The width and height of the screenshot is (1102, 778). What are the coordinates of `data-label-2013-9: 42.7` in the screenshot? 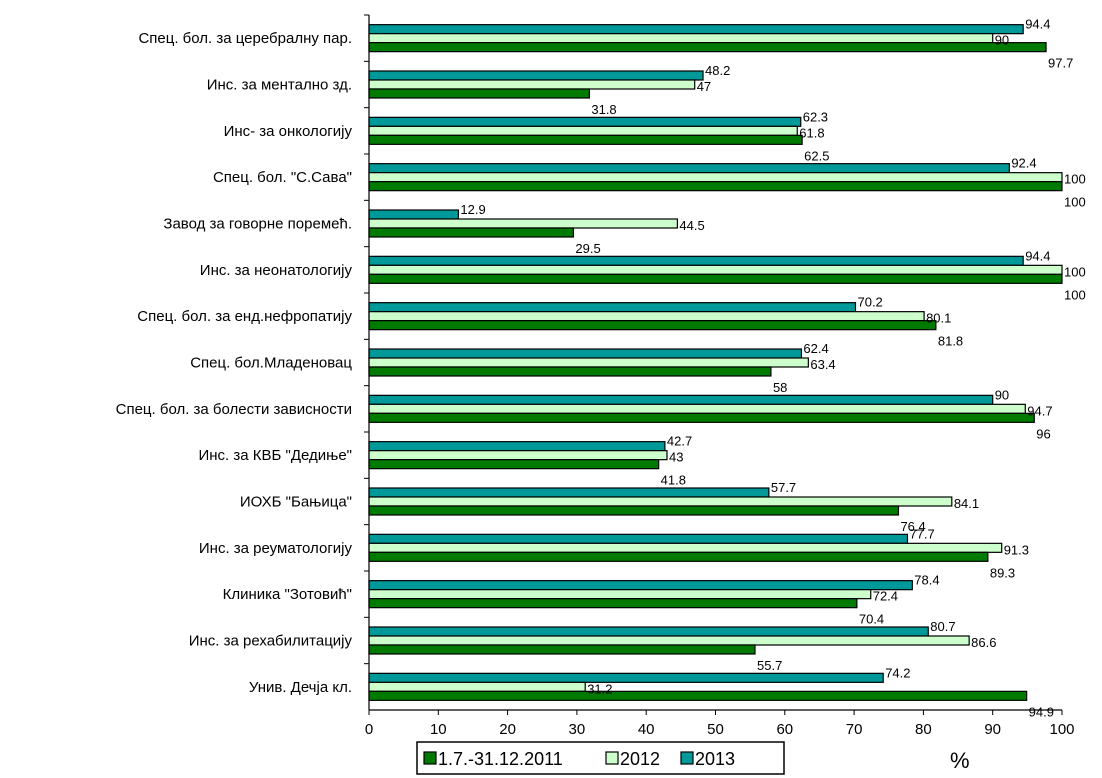 It's located at (679, 441).